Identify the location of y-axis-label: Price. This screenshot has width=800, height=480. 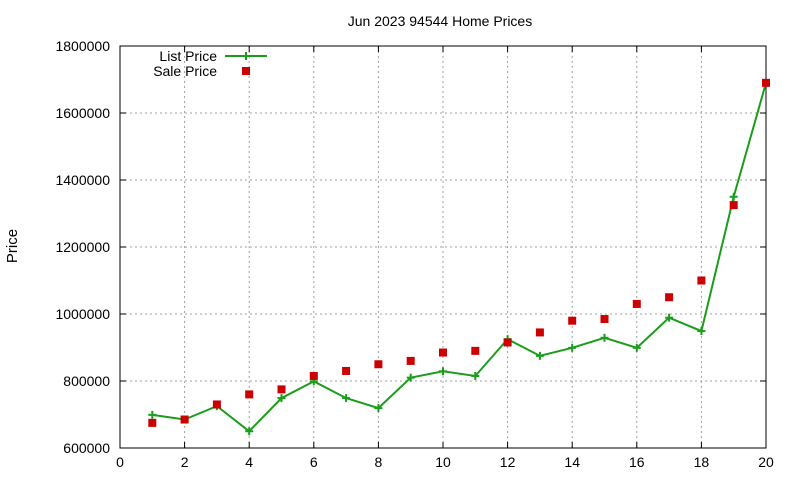
(12, 246).